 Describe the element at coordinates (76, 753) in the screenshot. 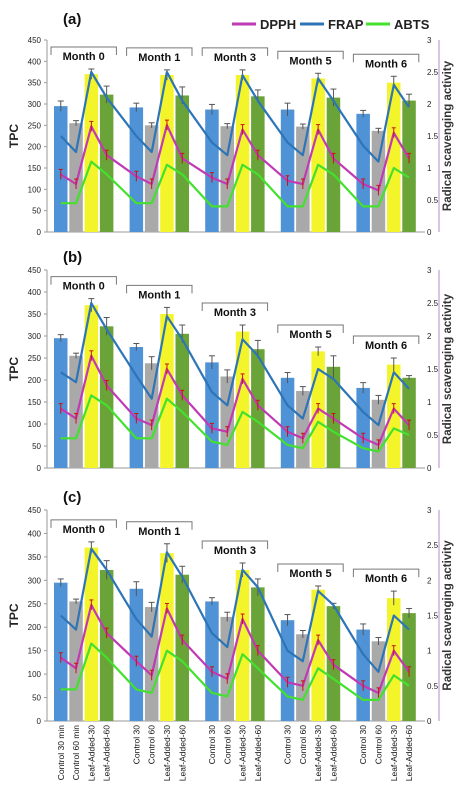

I see `x-tick-label: Control 60 min` at that location.